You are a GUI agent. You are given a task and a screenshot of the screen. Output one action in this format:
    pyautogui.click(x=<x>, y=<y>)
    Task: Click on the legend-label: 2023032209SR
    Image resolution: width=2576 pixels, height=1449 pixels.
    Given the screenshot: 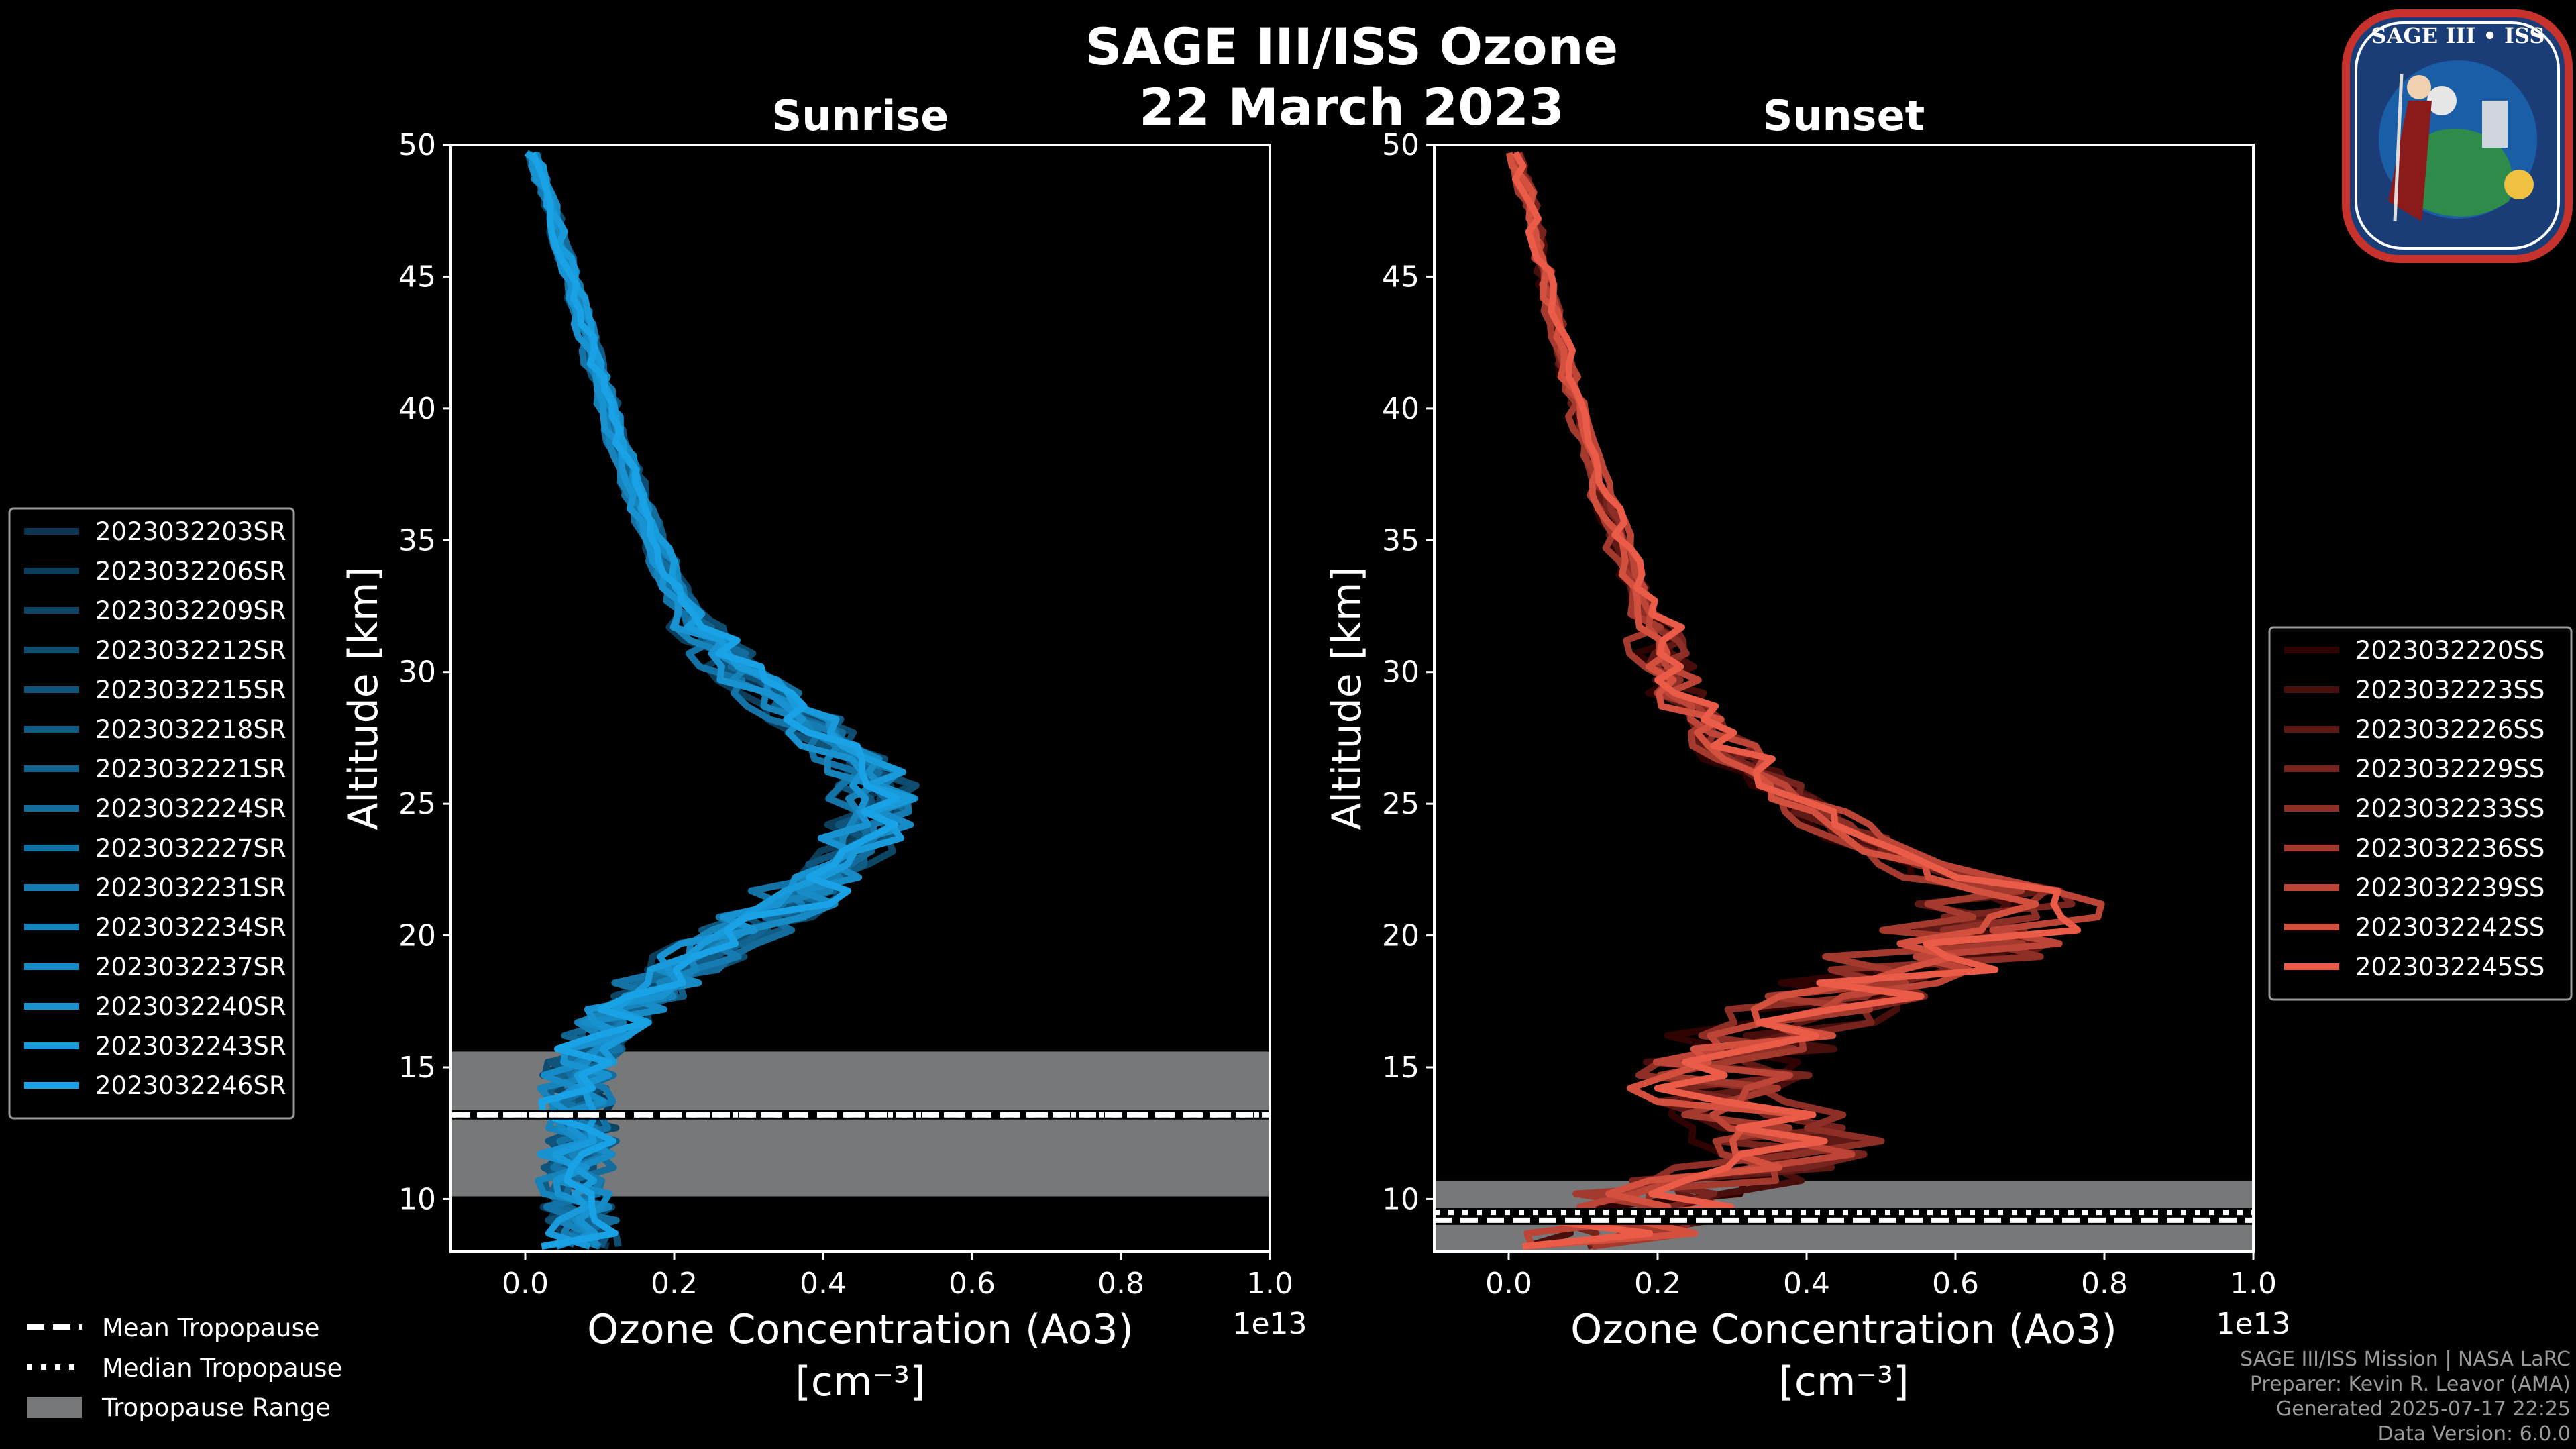 What is the action you would take?
    pyautogui.click(x=190, y=610)
    